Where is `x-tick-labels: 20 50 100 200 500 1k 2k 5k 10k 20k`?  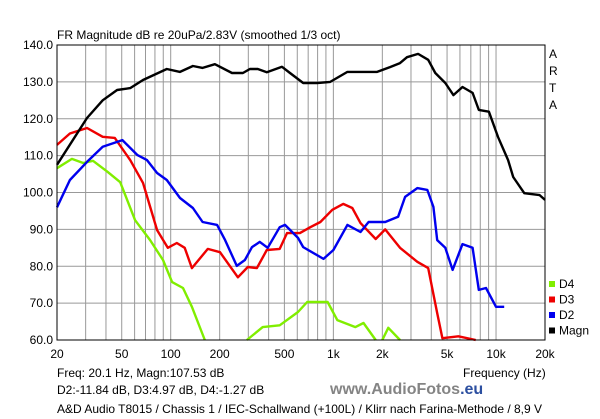
x-tick-labels: 20 50 100 200 500 1k 2k 5k 10k 20k is located at coordinates (302, 354).